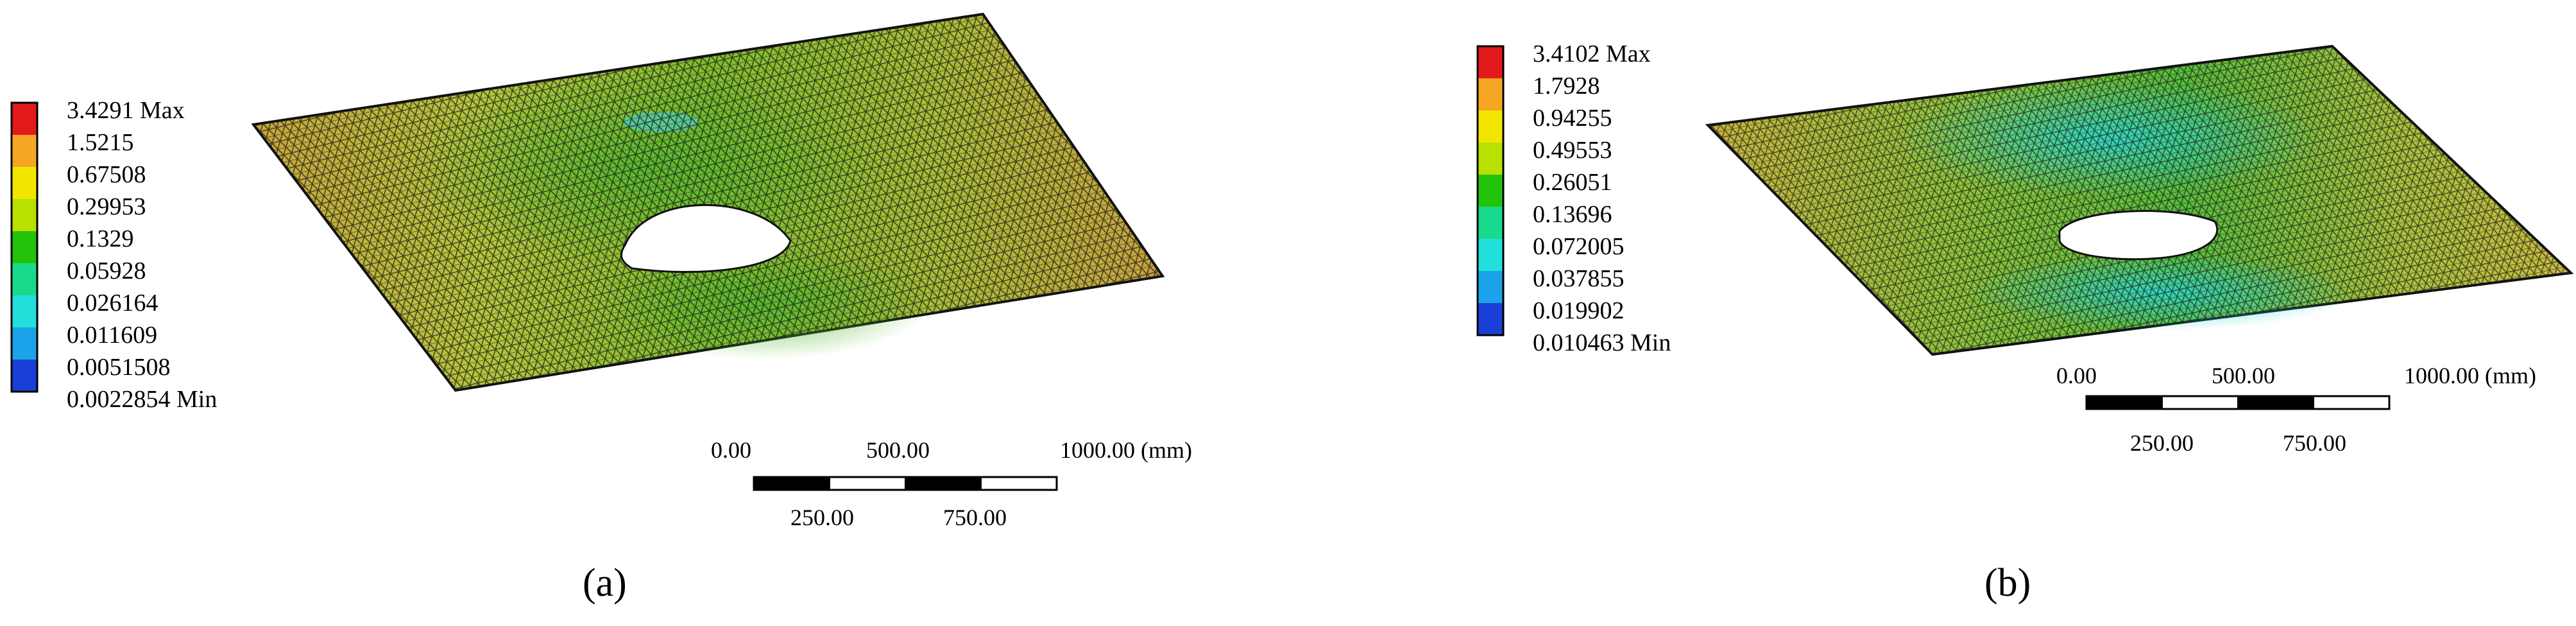  What do you see at coordinates (100, 238) in the screenshot?
I see `legend-value: 0.1329` at bounding box center [100, 238].